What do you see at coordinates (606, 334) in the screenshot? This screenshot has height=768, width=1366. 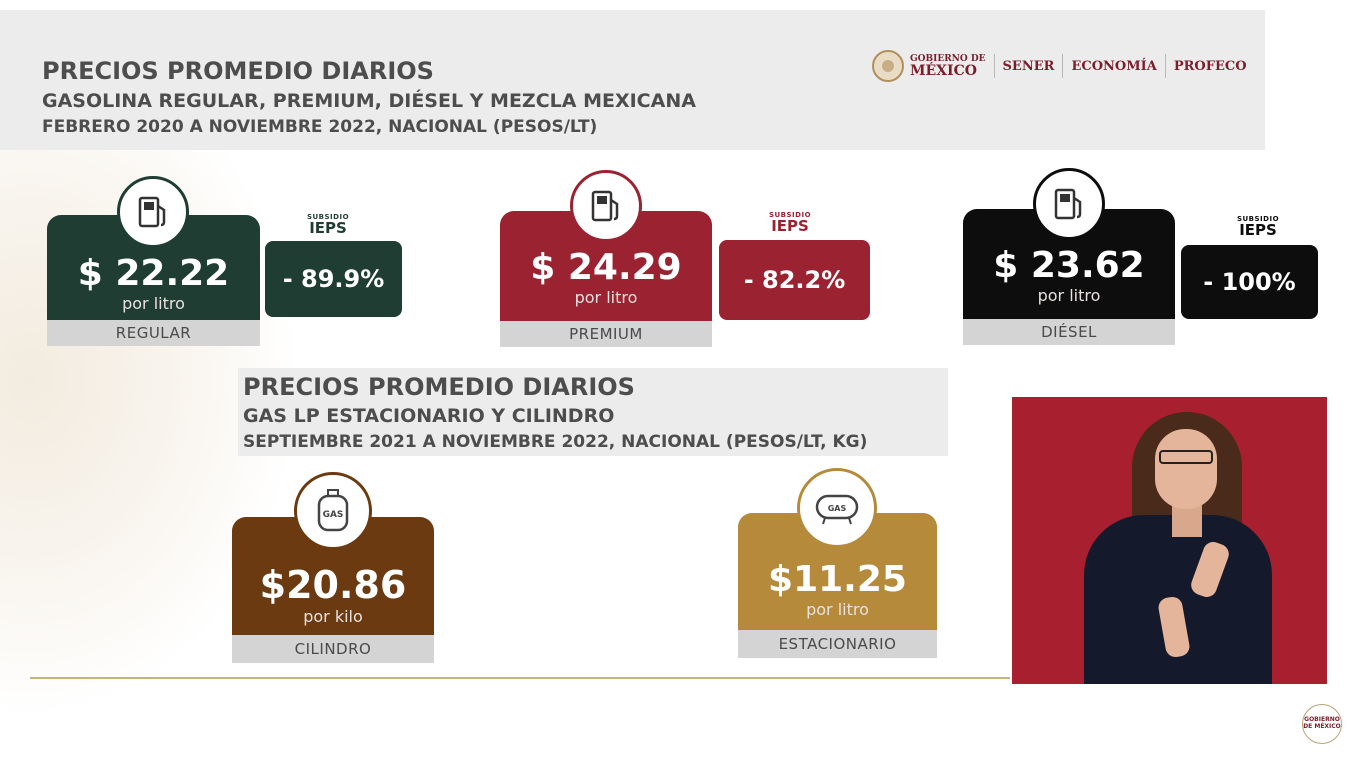 I see `premium-label: PREMIUM` at bounding box center [606, 334].